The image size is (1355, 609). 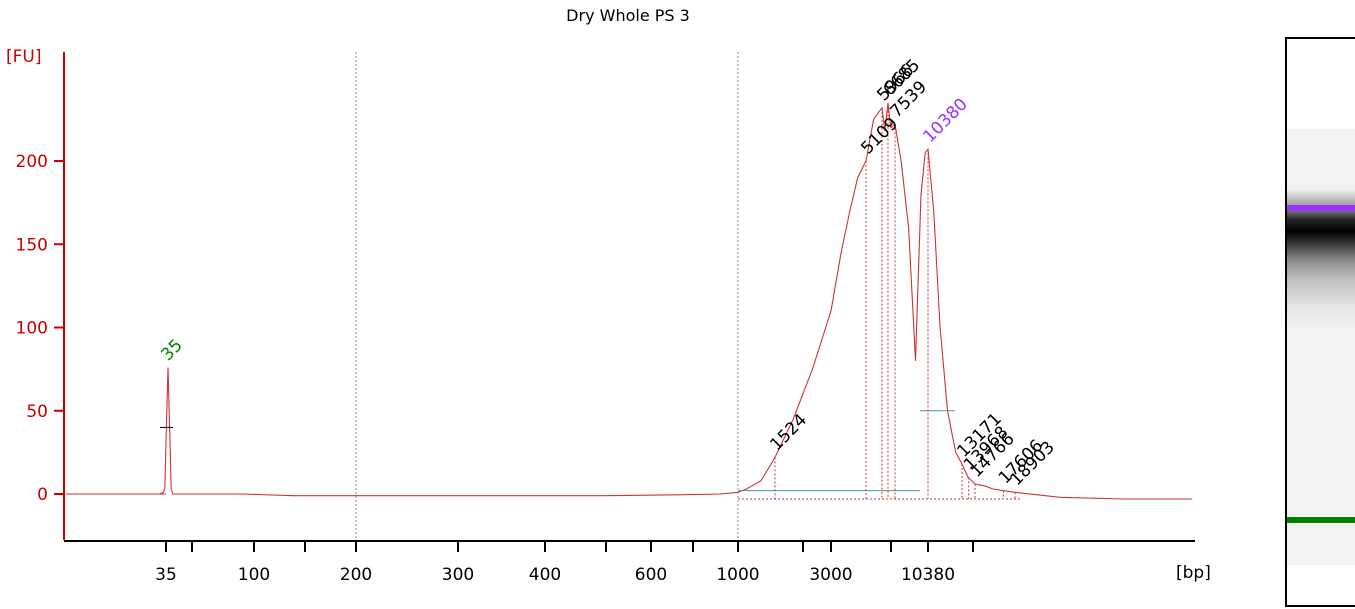 I want to click on x-tick-label-100: 100, so click(x=254, y=575).